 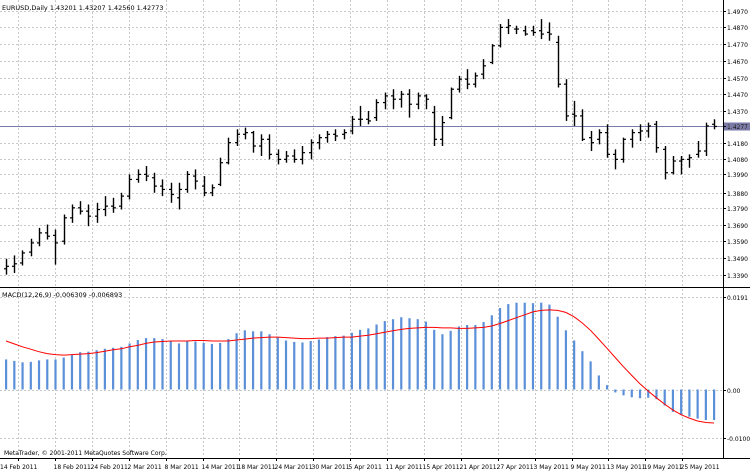 What do you see at coordinates (736, 369) in the screenshot?
I see `macd-axis-labels: 0.0191 0.00 -0.0100` at bounding box center [736, 369].